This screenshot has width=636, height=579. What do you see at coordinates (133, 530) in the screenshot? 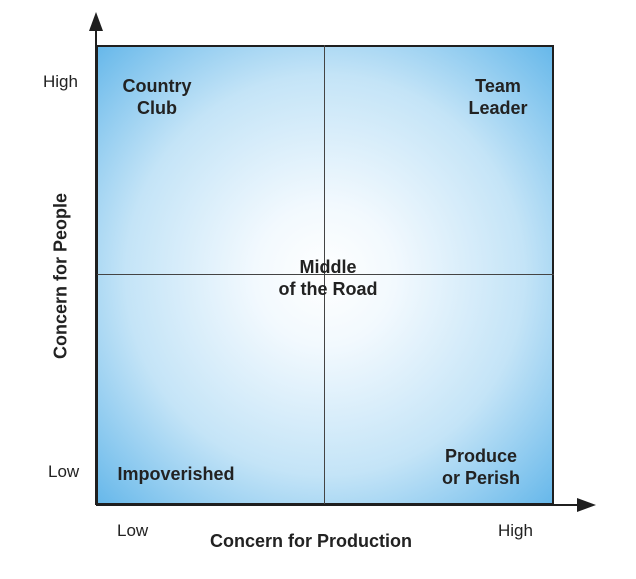
I see `x-tick-low: Low` at bounding box center [133, 530].